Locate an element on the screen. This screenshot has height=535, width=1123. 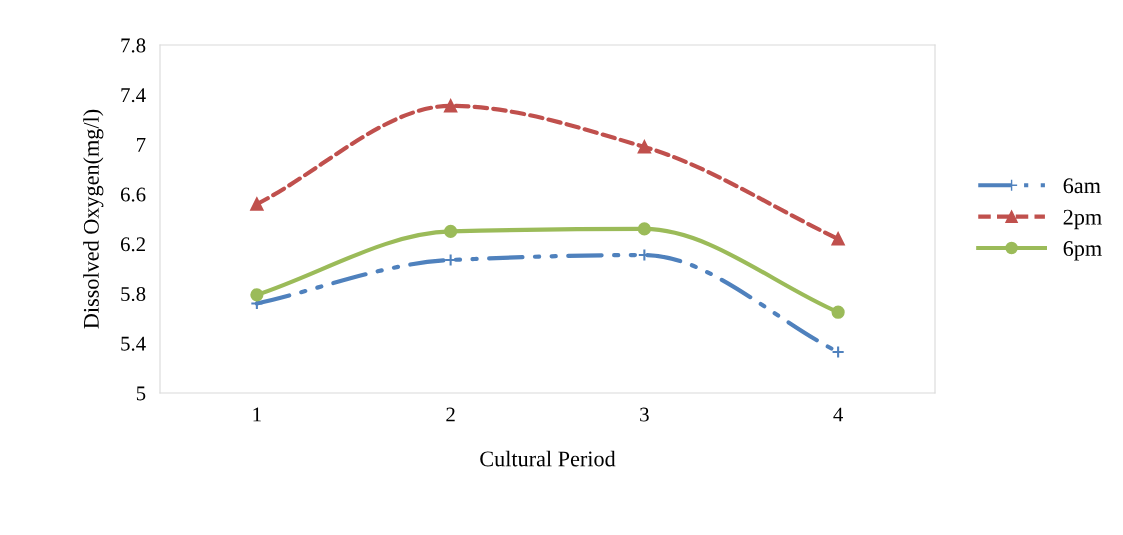
x-tick-label: 1 is located at coordinates (257, 414).